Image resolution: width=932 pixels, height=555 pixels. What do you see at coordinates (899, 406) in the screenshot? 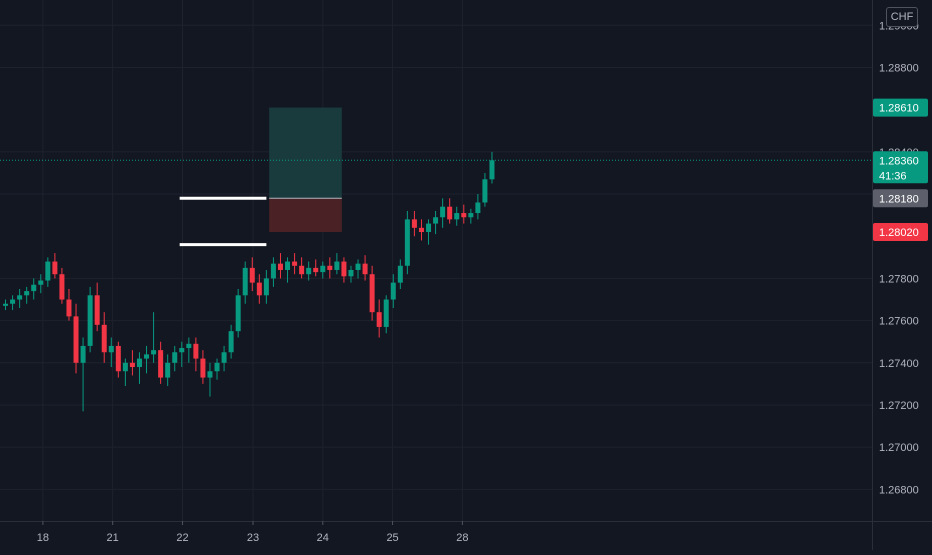
I see `price-tick-label: 1.27200` at bounding box center [899, 406].